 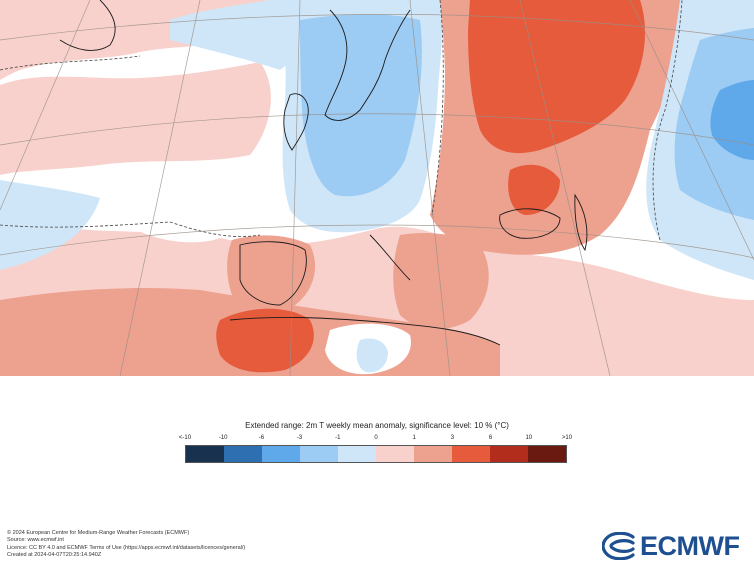 I want to click on coastline-scandinavia, so click(x=367, y=65).